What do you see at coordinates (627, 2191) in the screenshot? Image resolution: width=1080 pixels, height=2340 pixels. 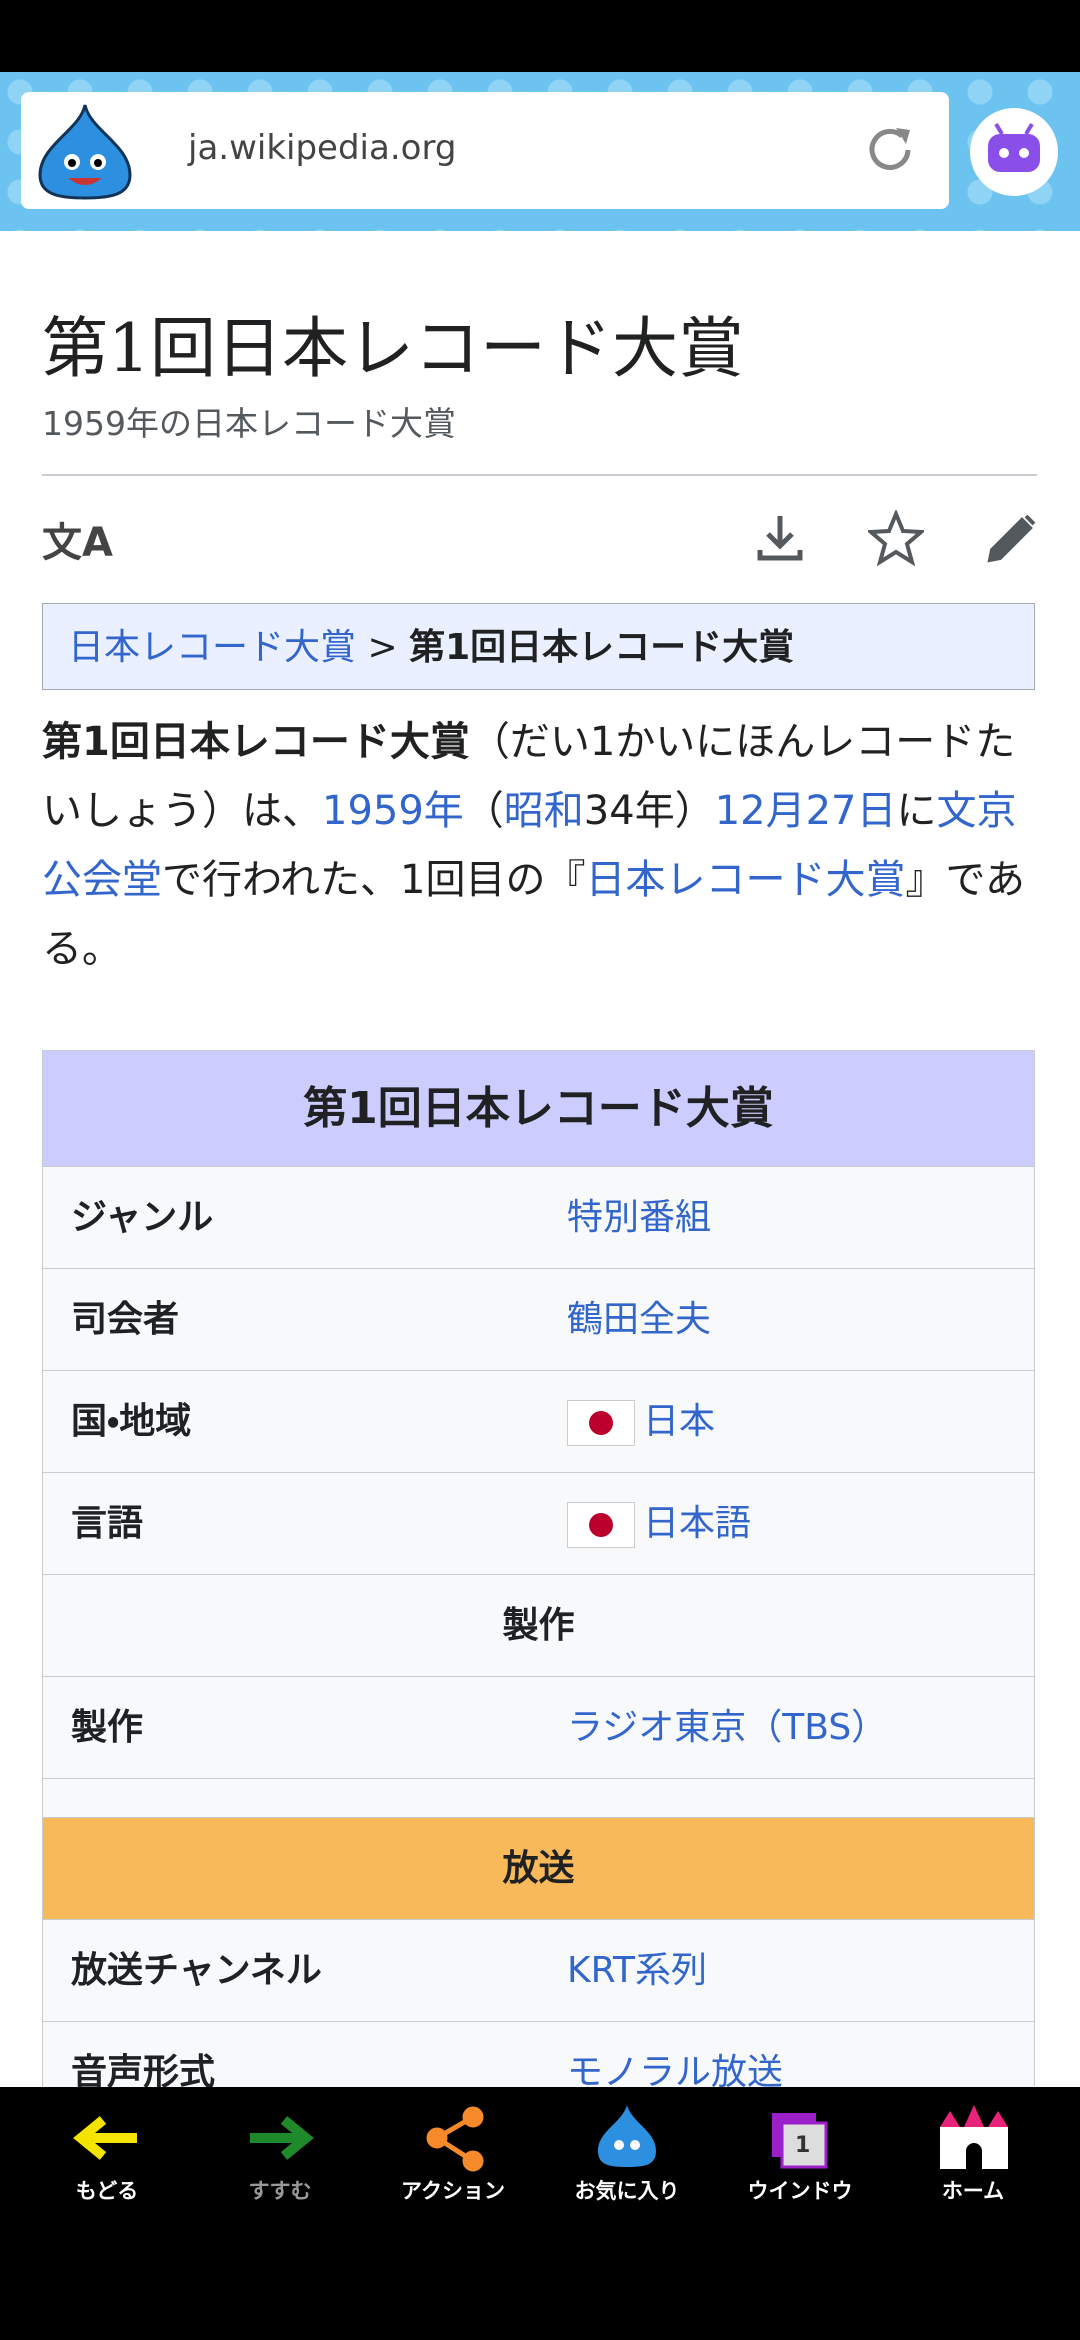 I see `nav-label: お気に入り` at bounding box center [627, 2191].